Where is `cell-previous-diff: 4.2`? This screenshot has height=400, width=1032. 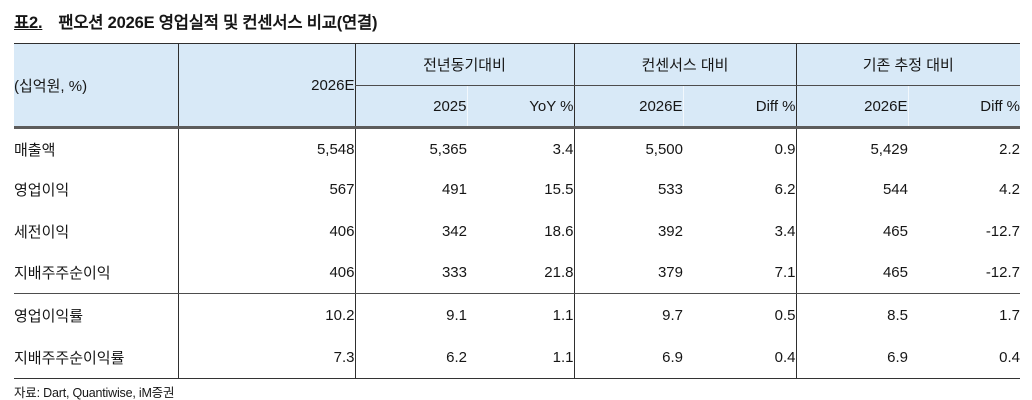 cell-previous-diff: 4.2 is located at coordinates (1010, 190).